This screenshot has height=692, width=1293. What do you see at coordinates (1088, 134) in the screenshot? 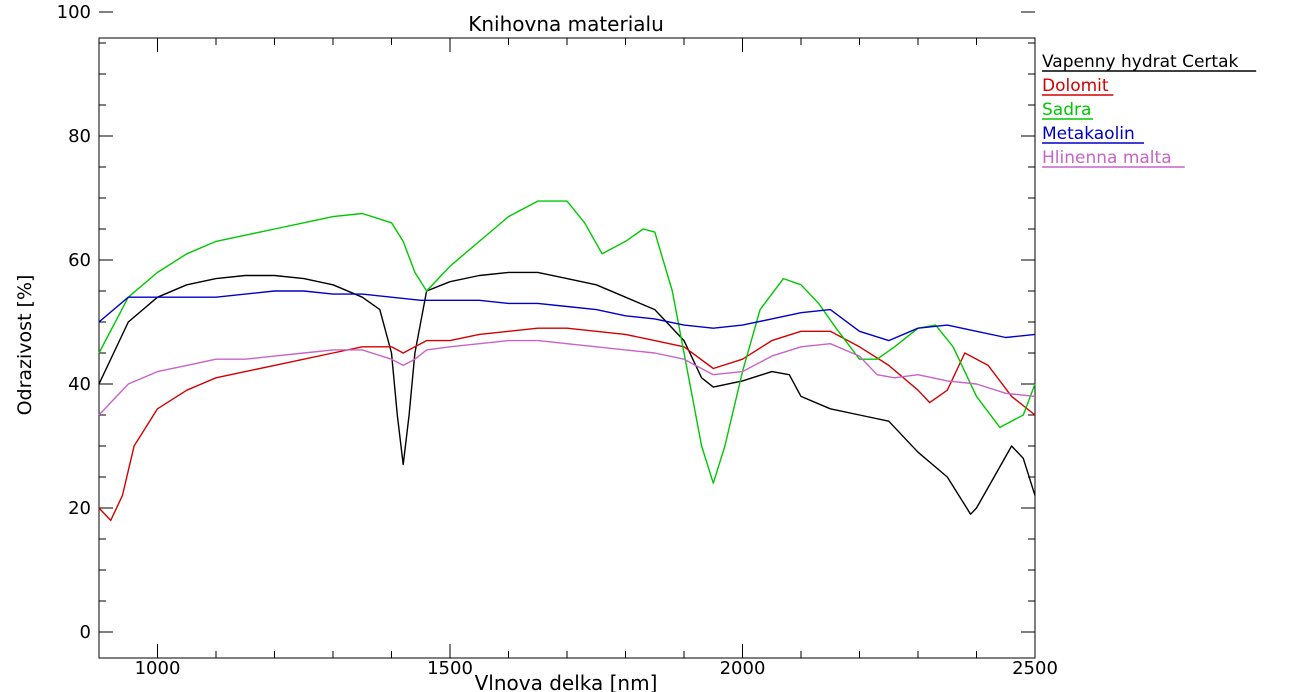
I see `legend-label: Metakaolin` at bounding box center [1088, 134].